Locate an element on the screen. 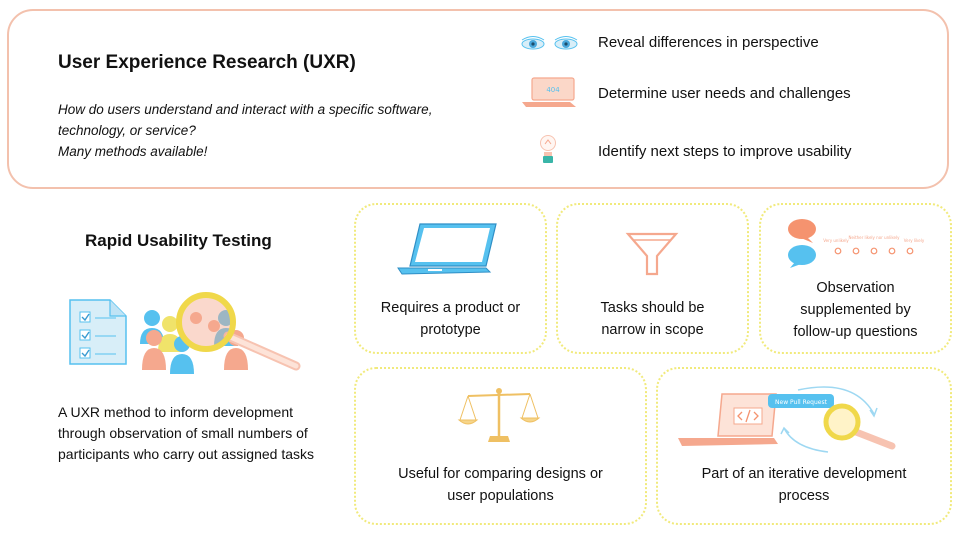 The image size is (960, 540). magnifying-glass-icon is located at coordinates (238, 331).